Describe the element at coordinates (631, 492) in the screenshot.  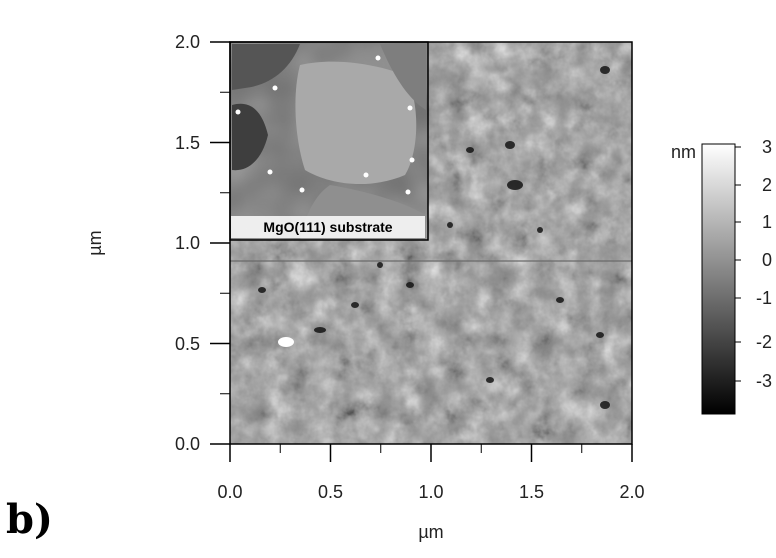
I see `x-tick-label: 2.0` at that location.